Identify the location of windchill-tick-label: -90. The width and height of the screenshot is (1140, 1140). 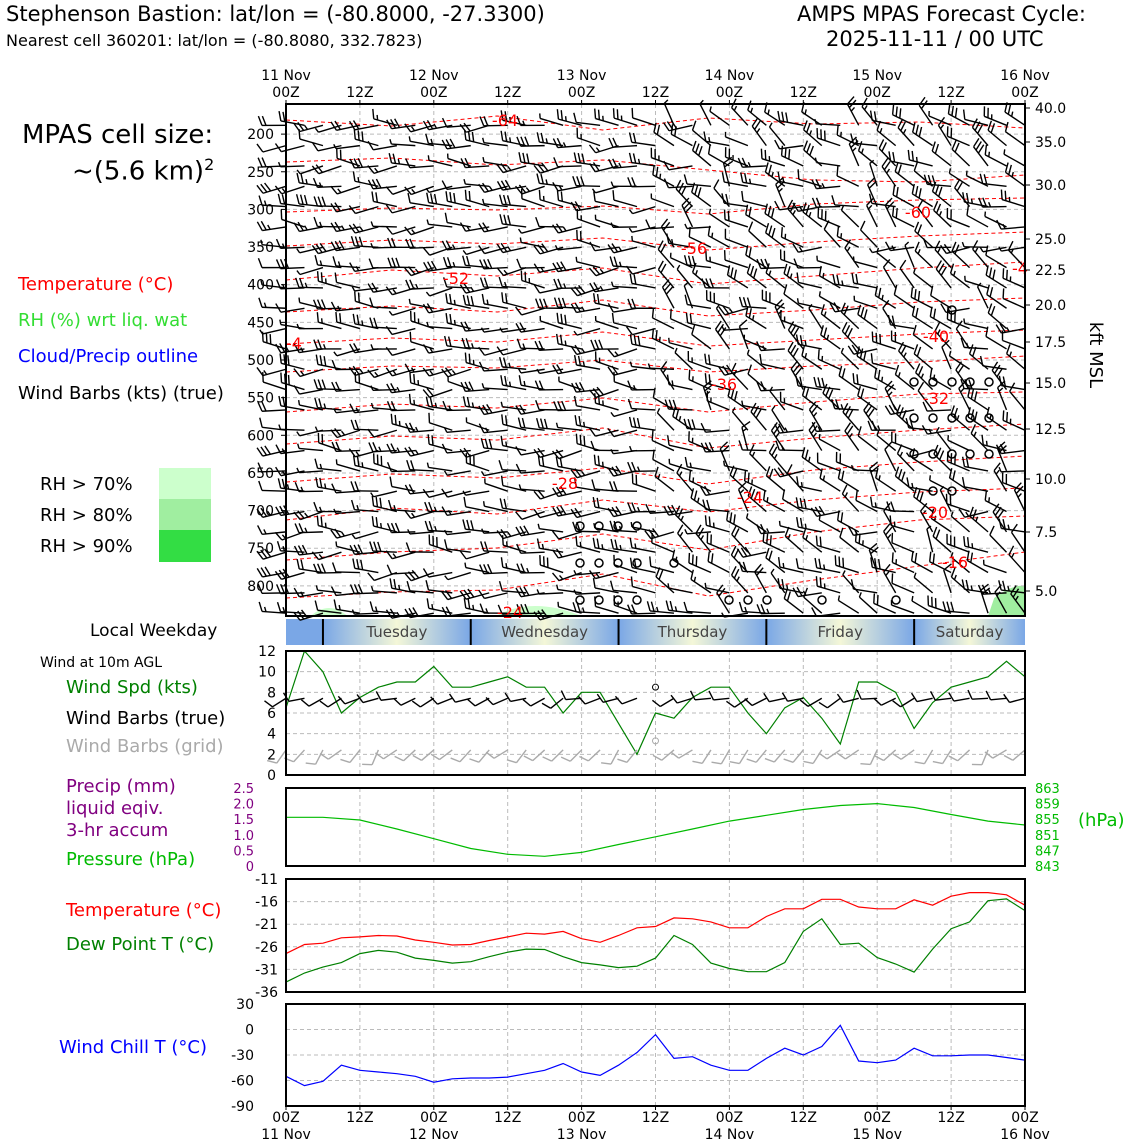
(242, 1107).